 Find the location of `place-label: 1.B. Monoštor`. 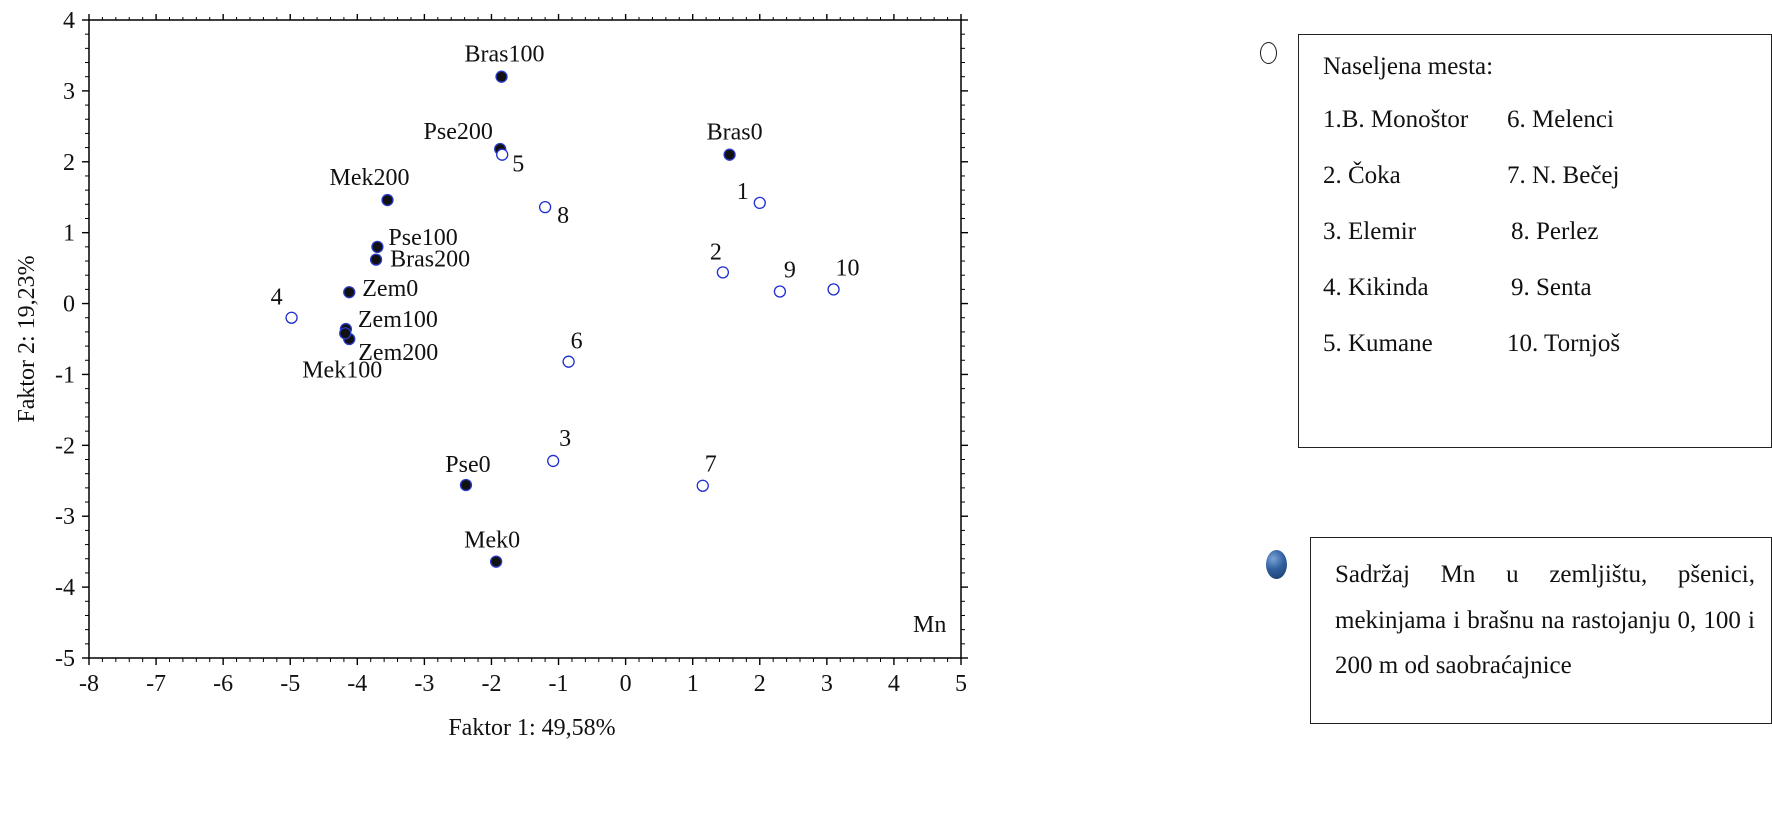

place-label: 1.B. Monoštor is located at coordinates (1396, 119).